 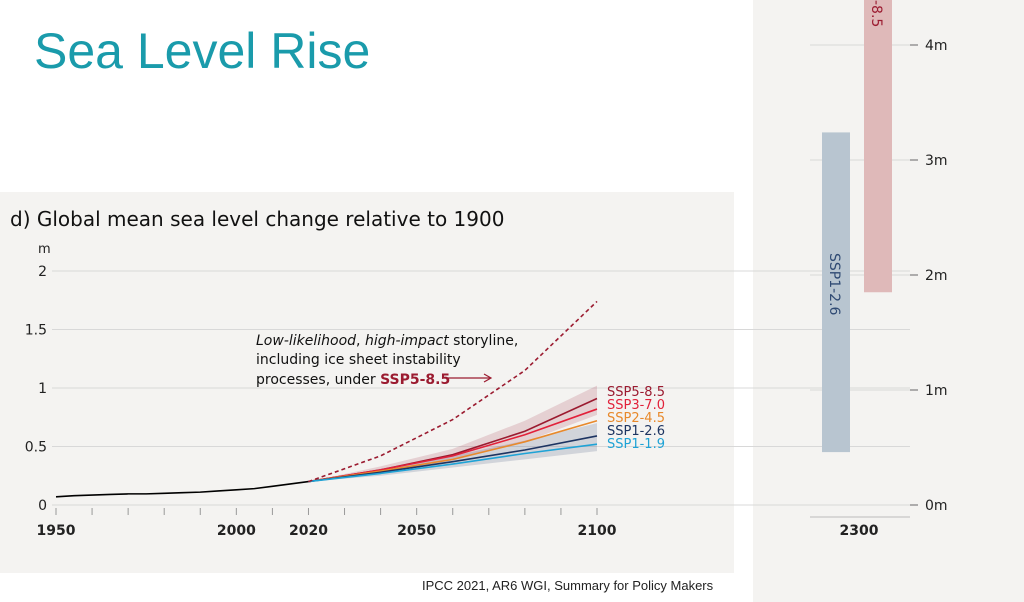 What do you see at coordinates (936, 276) in the screenshot?
I see `y-tick-label: 2m` at bounding box center [936, 276].